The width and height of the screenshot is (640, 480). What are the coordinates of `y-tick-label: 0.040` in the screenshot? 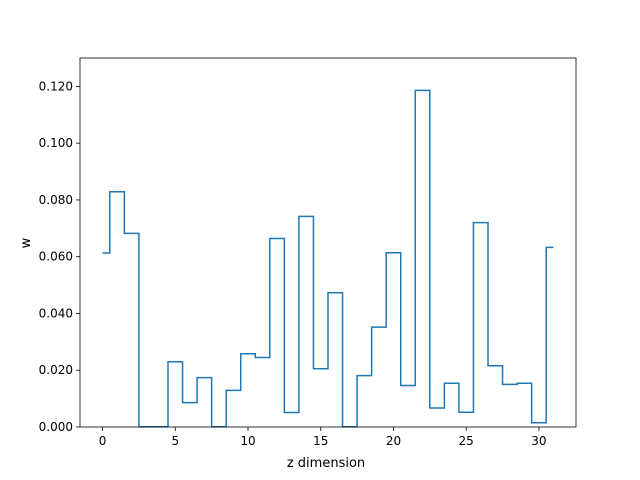 It's located at (56, 313).